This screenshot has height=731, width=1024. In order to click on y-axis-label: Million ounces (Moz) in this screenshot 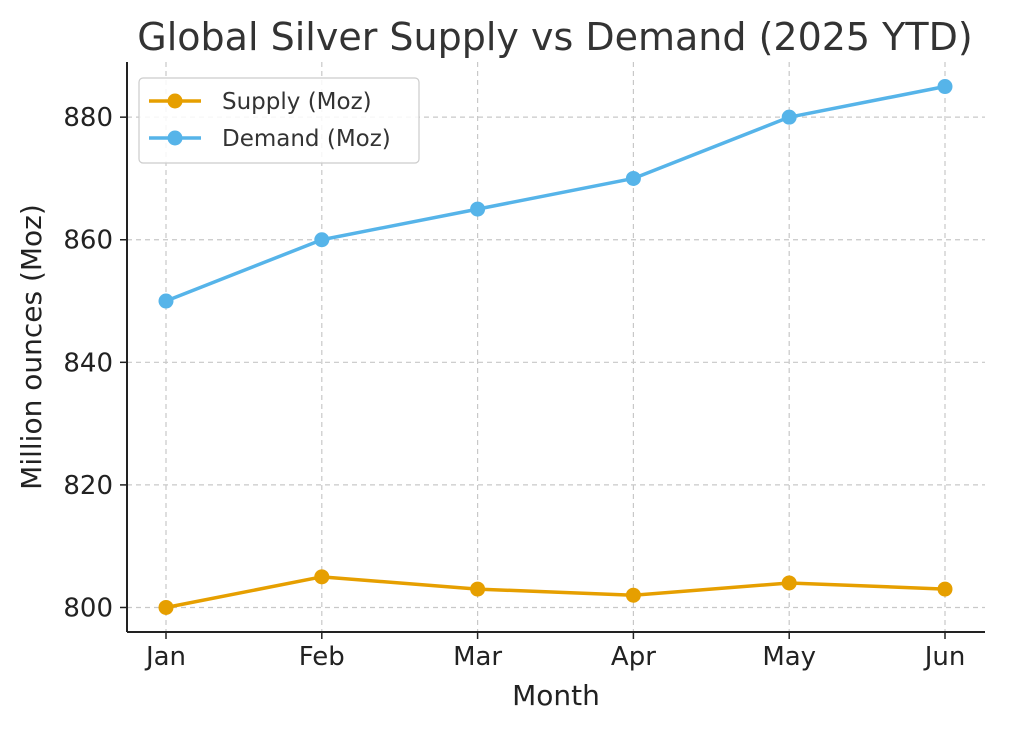, I will do `click(31, 347)`.